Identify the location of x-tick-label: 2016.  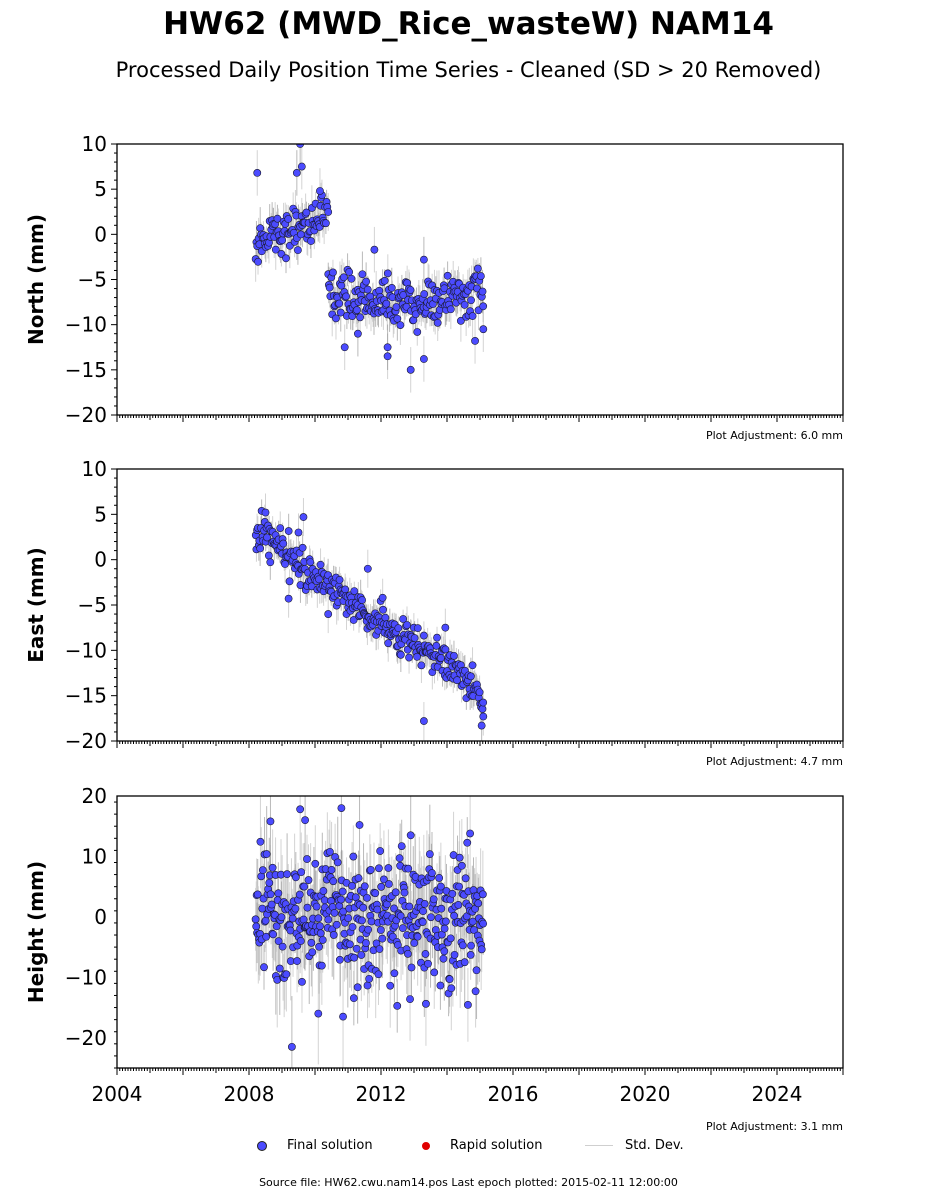
(513, 1094).